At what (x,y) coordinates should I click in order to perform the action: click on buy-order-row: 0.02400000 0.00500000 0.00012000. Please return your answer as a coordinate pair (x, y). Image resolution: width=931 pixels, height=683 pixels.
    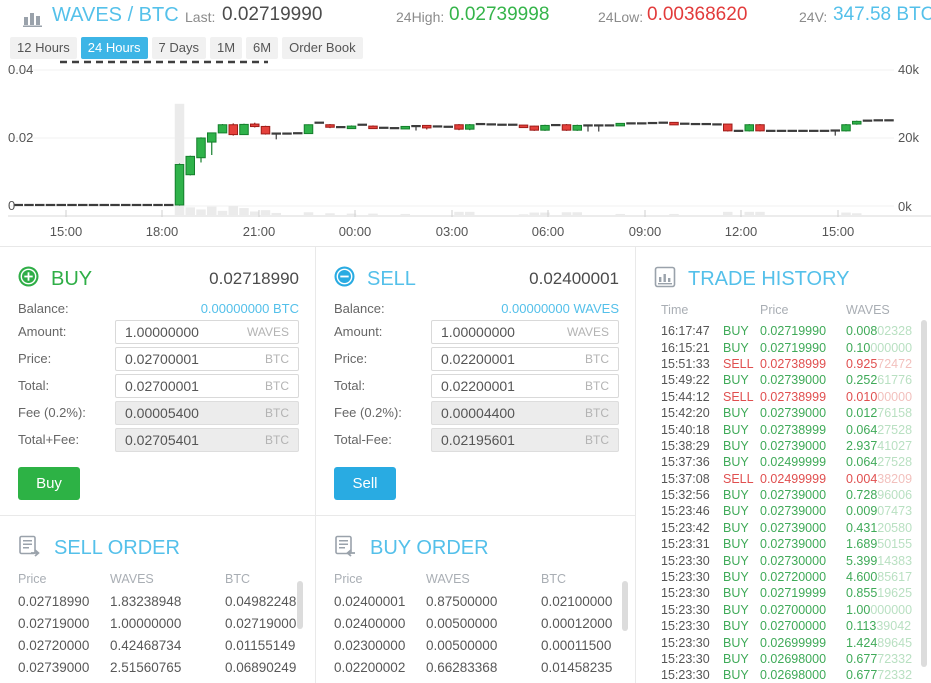
    Looking at the image, I should click on (484, 623).